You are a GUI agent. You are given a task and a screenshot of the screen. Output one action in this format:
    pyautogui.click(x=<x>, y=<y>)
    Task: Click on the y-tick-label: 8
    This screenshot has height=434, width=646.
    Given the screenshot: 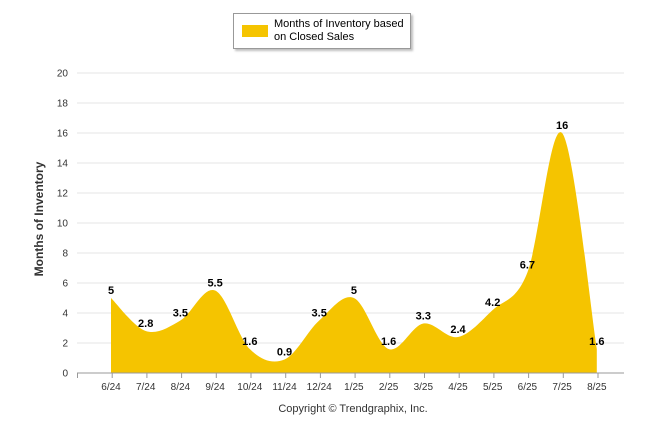 What is the action you would take?
    pyautogui.click(x=65, y=254)
    